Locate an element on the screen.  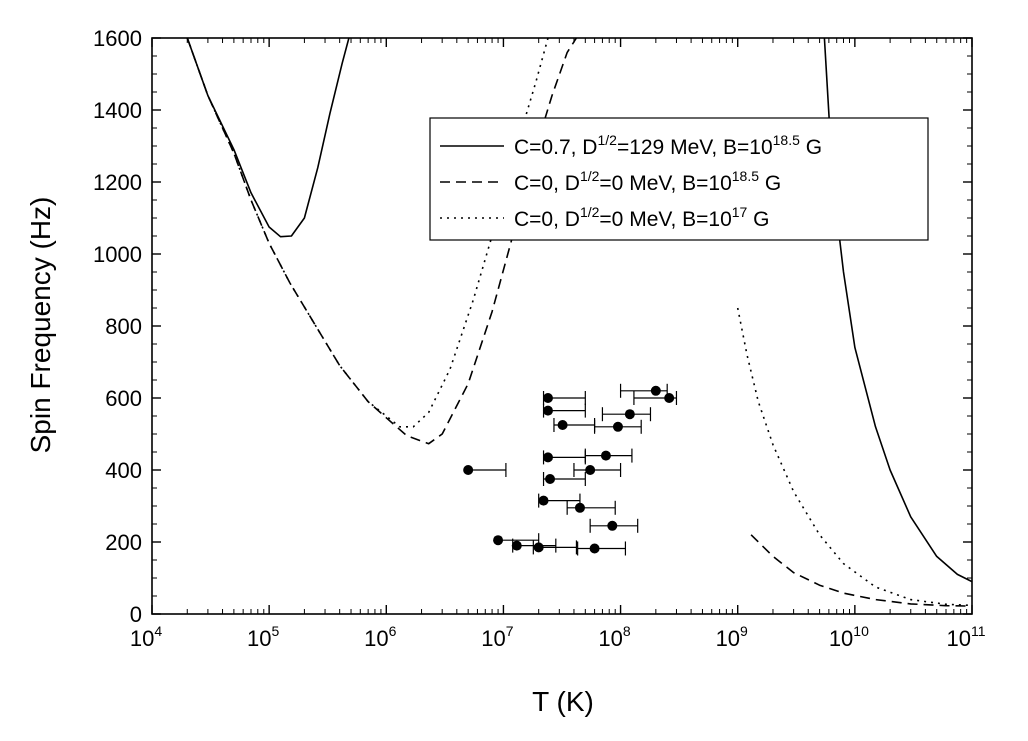
y-tick-label: 600 is located at coordinates (123, 398).